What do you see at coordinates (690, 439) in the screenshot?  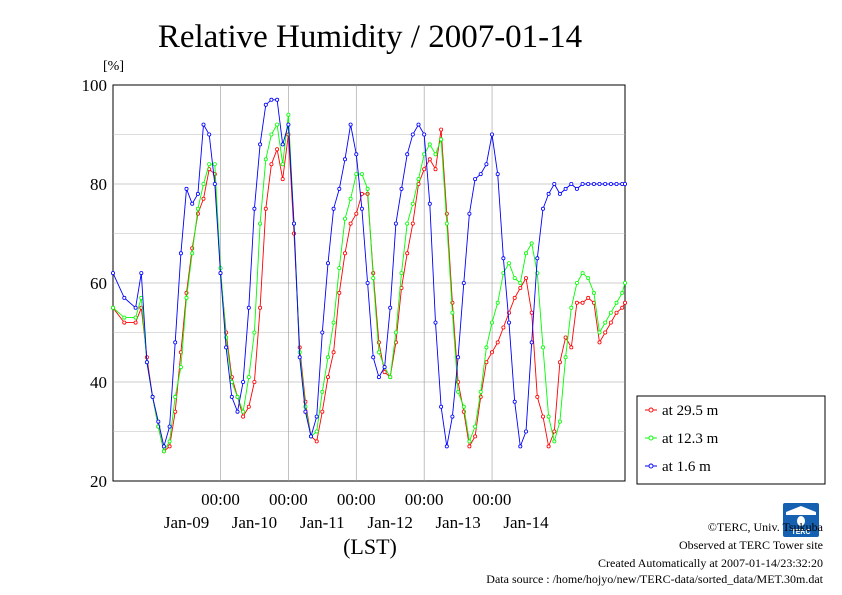 I see `legend-label: at 12.3 m` at bounding box center [690, 439].